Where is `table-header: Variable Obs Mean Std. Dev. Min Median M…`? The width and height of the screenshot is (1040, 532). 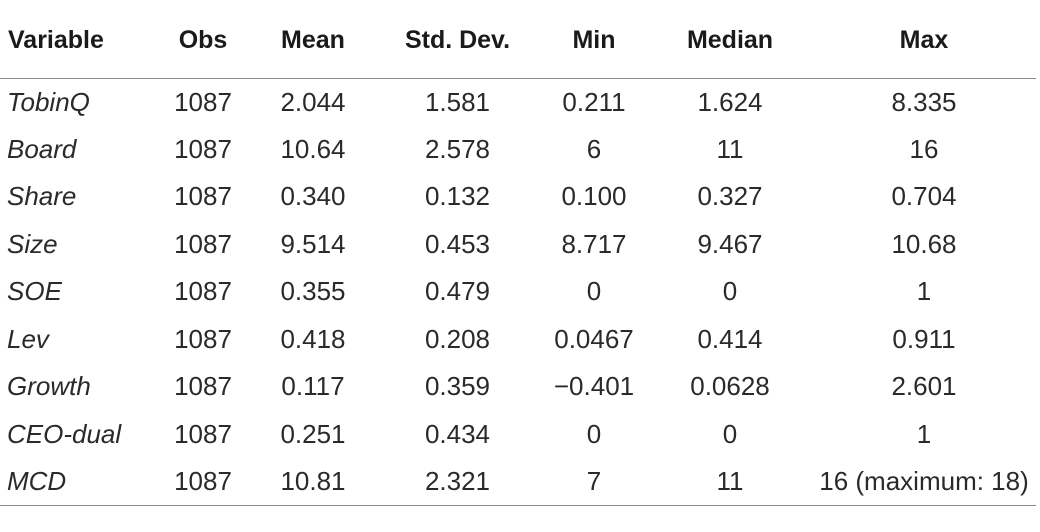
table-header: Variable Obs Mean Std. Dev. Min Median M… is located at coordinates (518, 39).